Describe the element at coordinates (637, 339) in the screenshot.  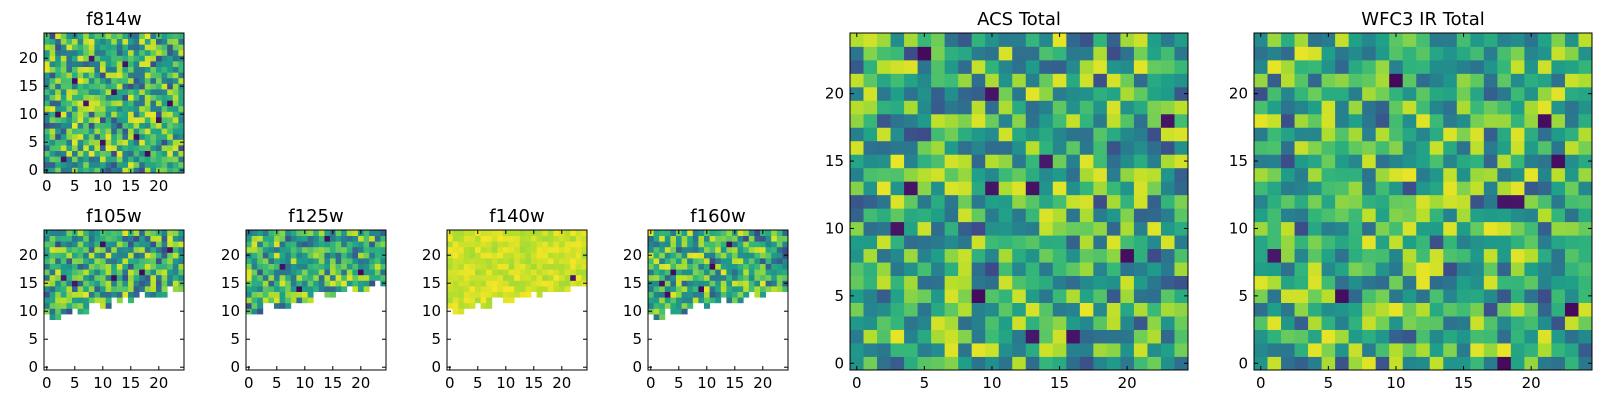
I see `y-tick-label: 5` at that location.